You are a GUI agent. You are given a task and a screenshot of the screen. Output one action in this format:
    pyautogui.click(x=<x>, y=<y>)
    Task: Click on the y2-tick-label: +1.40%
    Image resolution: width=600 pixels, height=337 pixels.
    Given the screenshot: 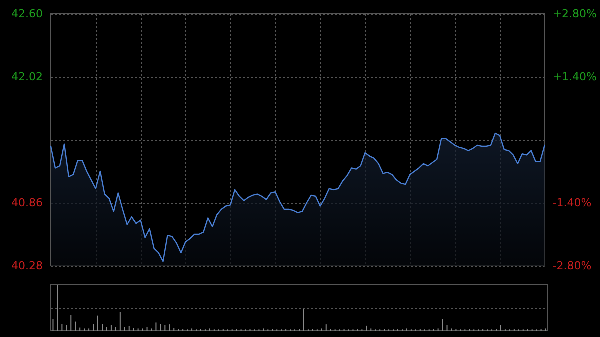 What is the action you would take?
    pyautogui.click(x=575, y=77)
    